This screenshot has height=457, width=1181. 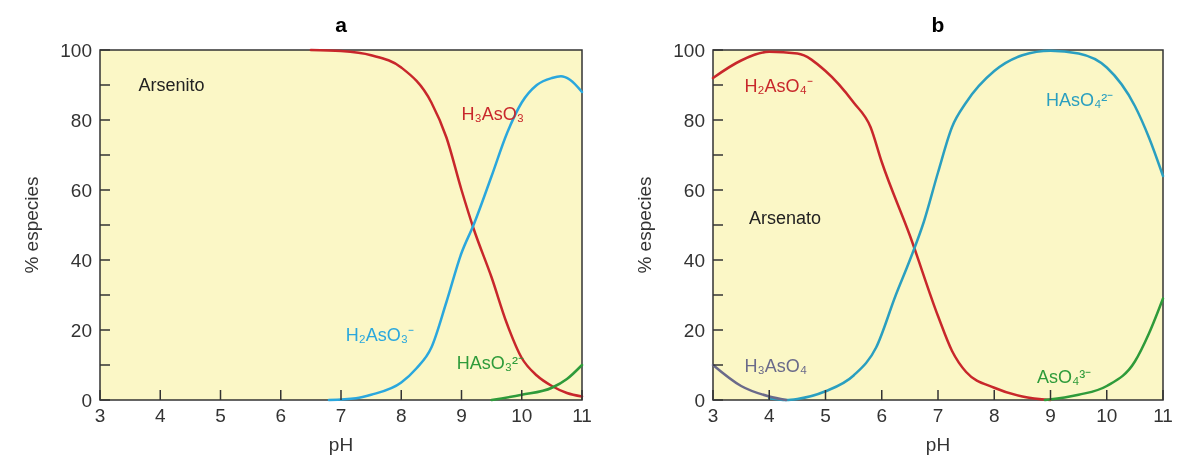 What do you see at coordinates (490, 362) in the screenshot?
I see `series-label: HAsO₃²⁻` at bounding box center [490, 362].